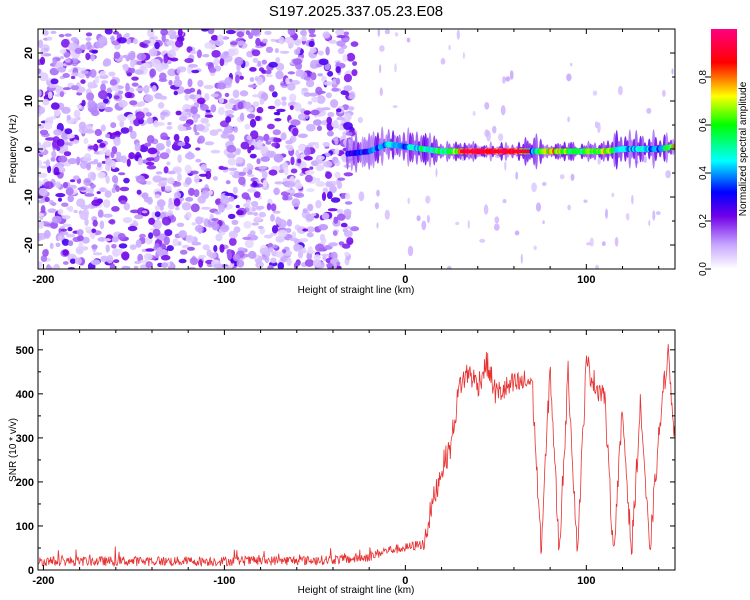 The height and width of the screenshot is (600, 750). Describe the element at coordinates (25, 351) in the screenshot. I see `y-tick-label: 500` at that location.